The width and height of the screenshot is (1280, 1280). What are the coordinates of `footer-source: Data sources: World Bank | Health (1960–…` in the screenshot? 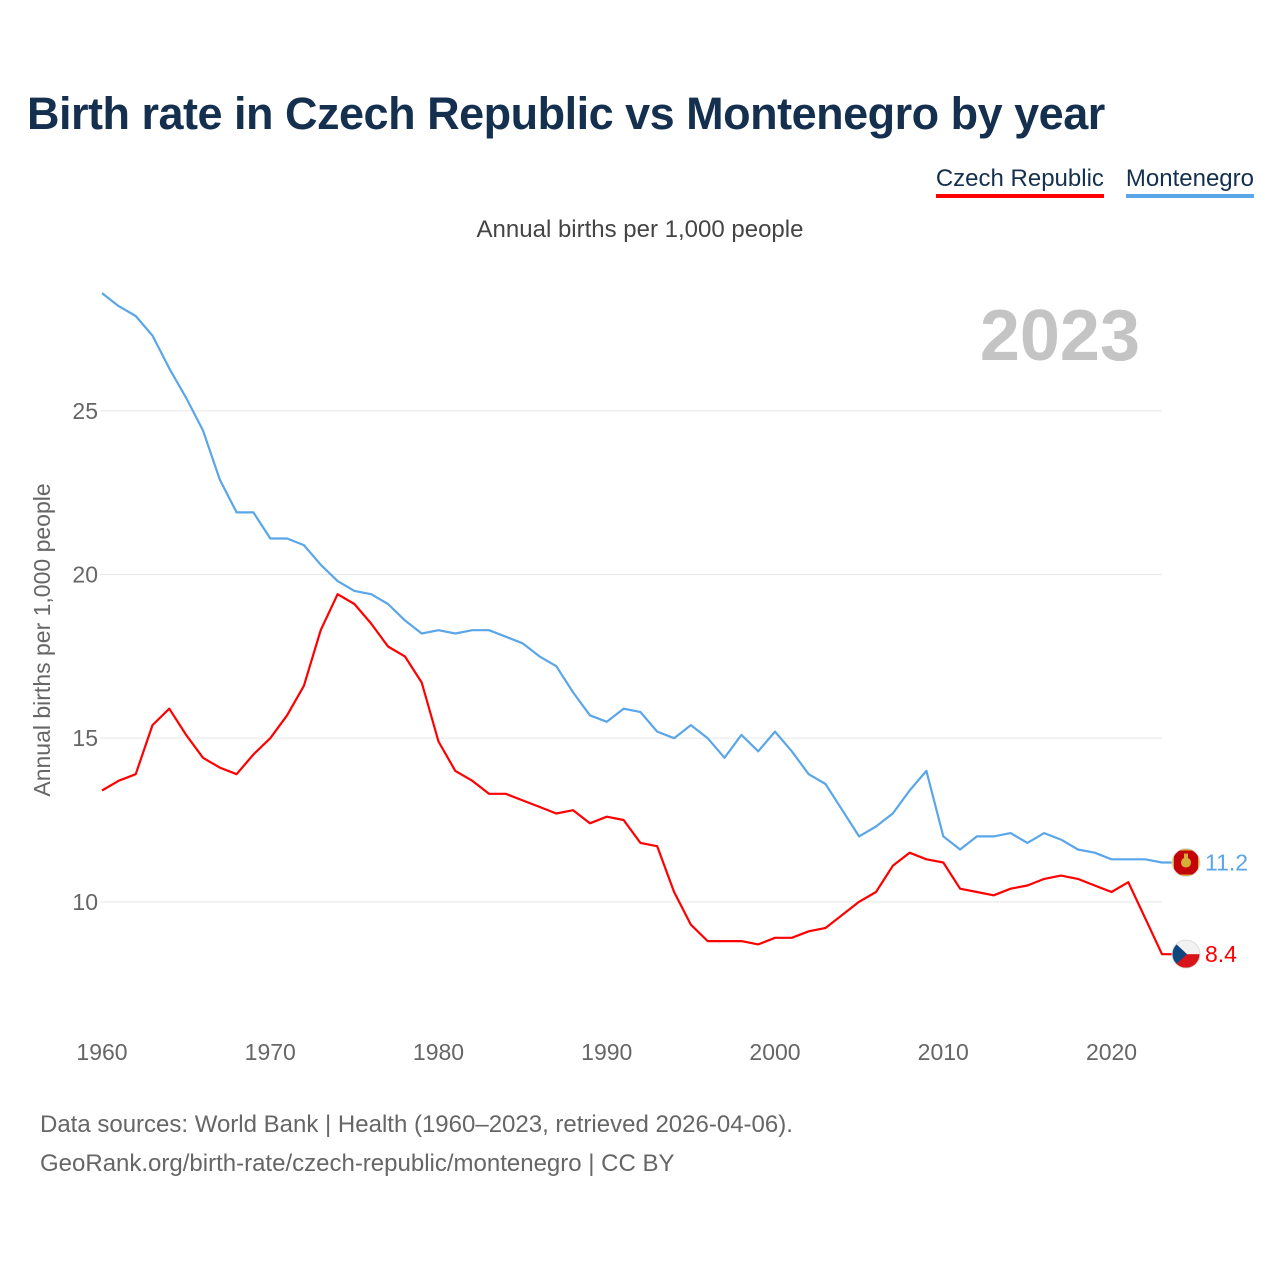 It's located at (416, 1124).